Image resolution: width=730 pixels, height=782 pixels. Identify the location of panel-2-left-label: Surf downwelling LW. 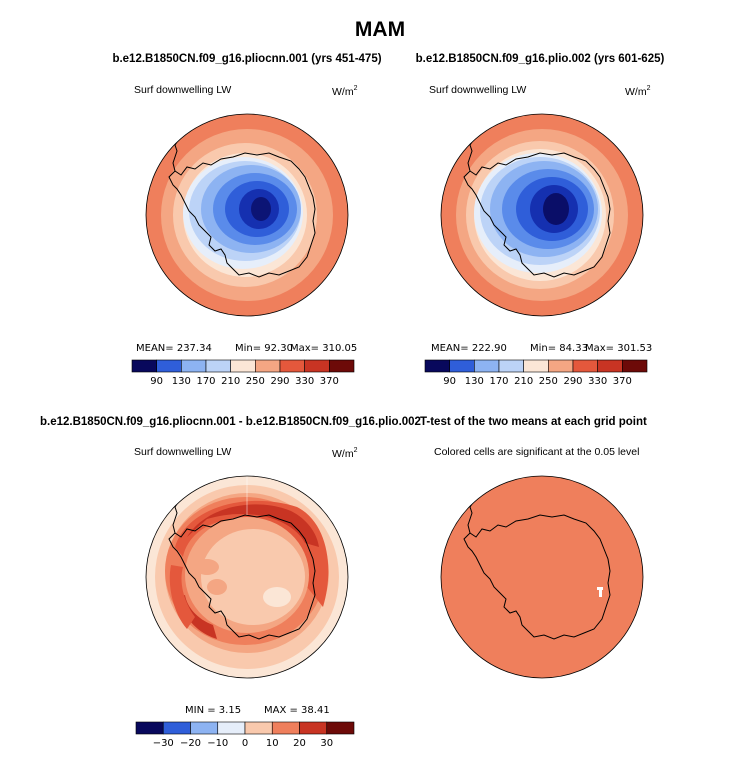
(477, 90).